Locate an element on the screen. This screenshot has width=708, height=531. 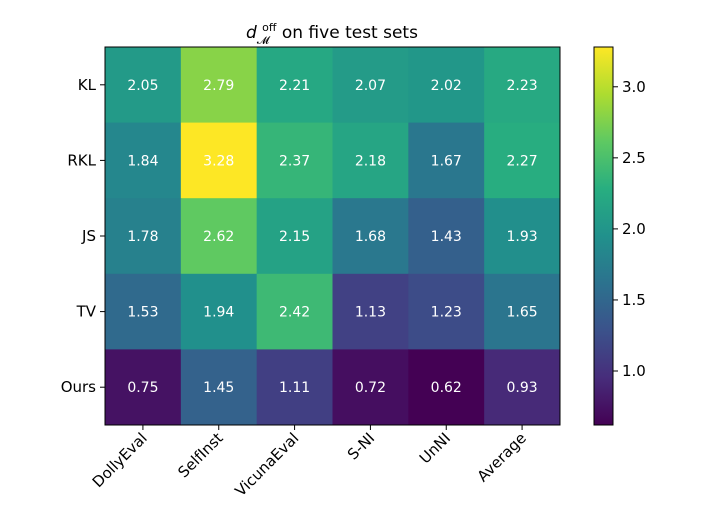
cell-value-label: 1.78 is located at coordinates (142, 237).